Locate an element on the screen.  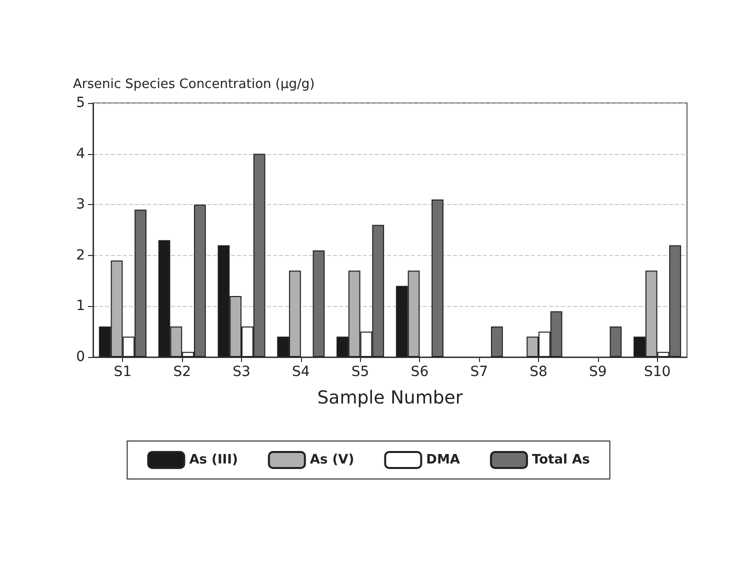
legend-label: As (III) is located at coordinates (213, 460).